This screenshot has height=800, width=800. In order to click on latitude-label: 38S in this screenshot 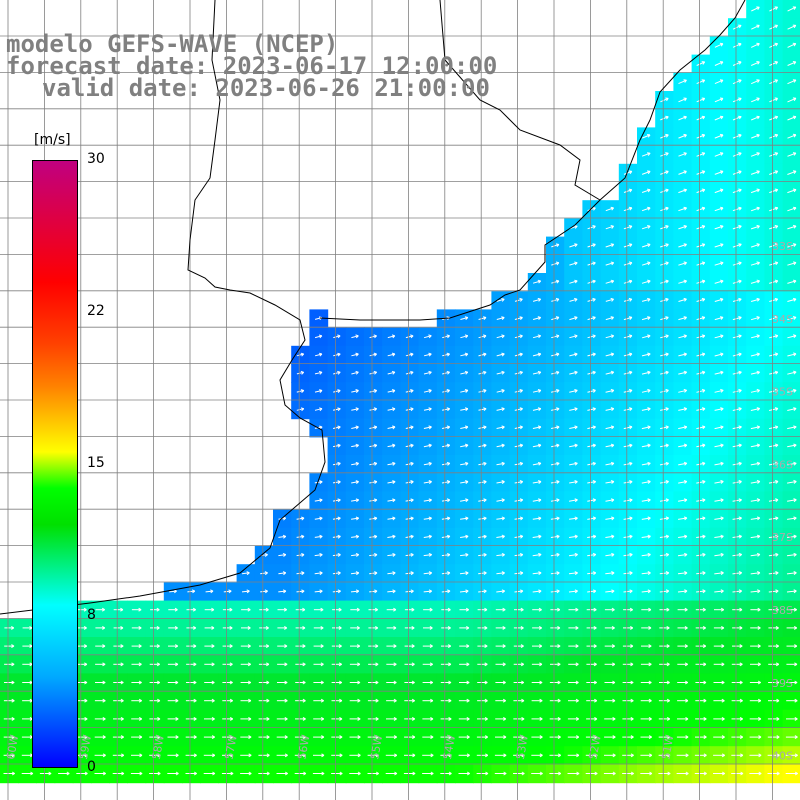, I will do `click(782, 610)`.